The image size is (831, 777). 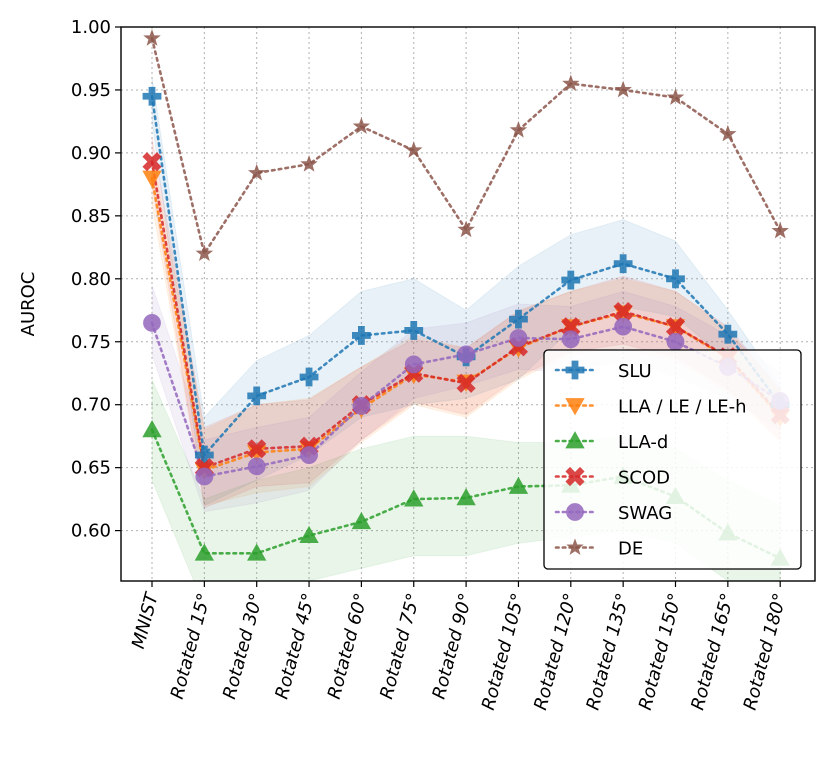 What do you see at coordinates (575, 370) in the screenshot?
I see `legend-marker-slu` at bounding box center [575, 370].